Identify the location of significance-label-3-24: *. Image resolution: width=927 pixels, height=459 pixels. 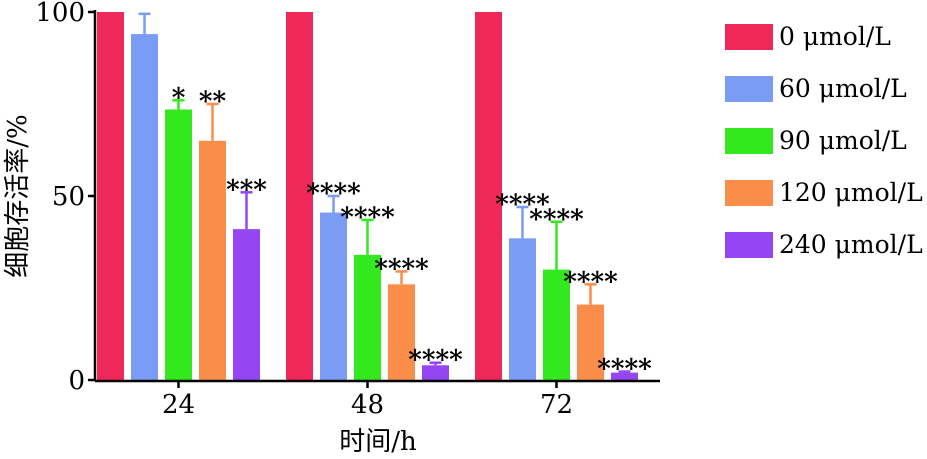
(179, 98).